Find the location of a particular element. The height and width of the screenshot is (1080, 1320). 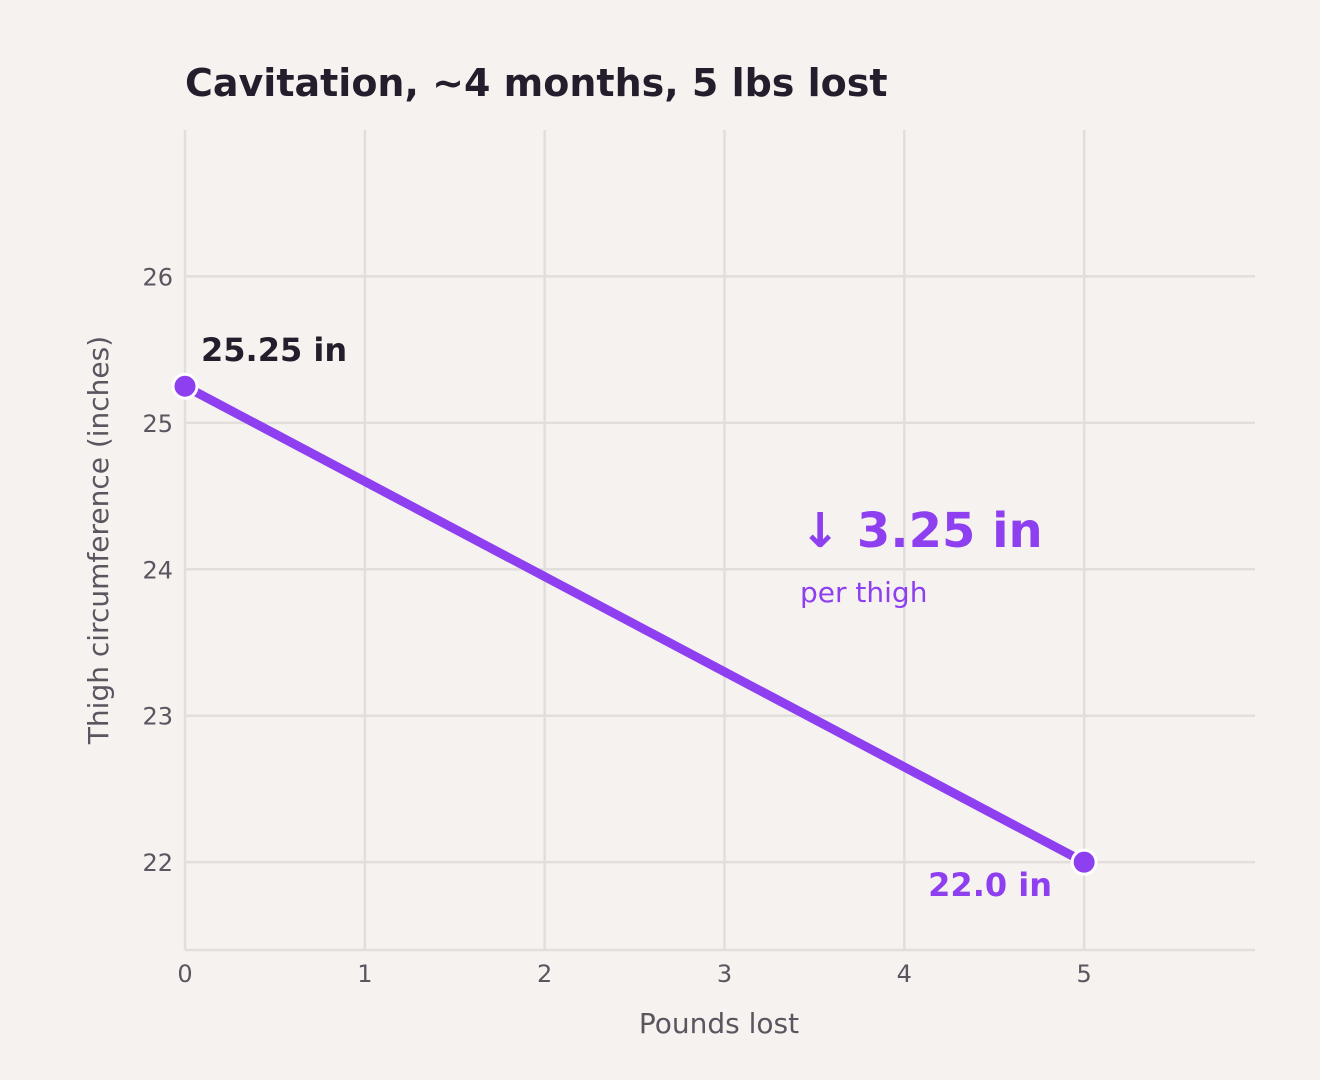

start-point is located at coordinates (185, 386).